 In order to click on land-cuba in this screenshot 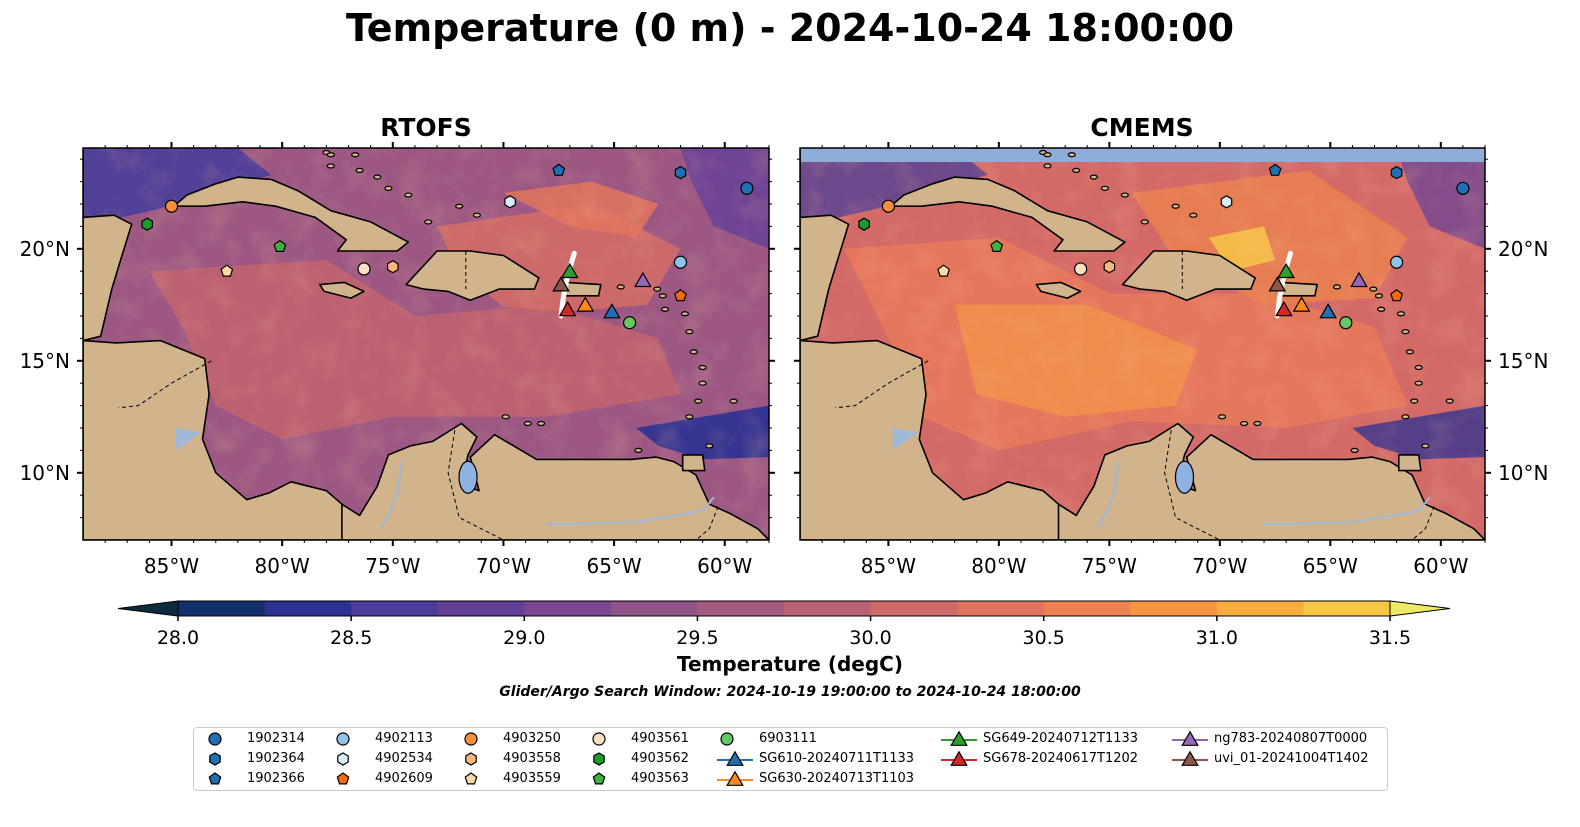, I will do `click(1007, 214)`.